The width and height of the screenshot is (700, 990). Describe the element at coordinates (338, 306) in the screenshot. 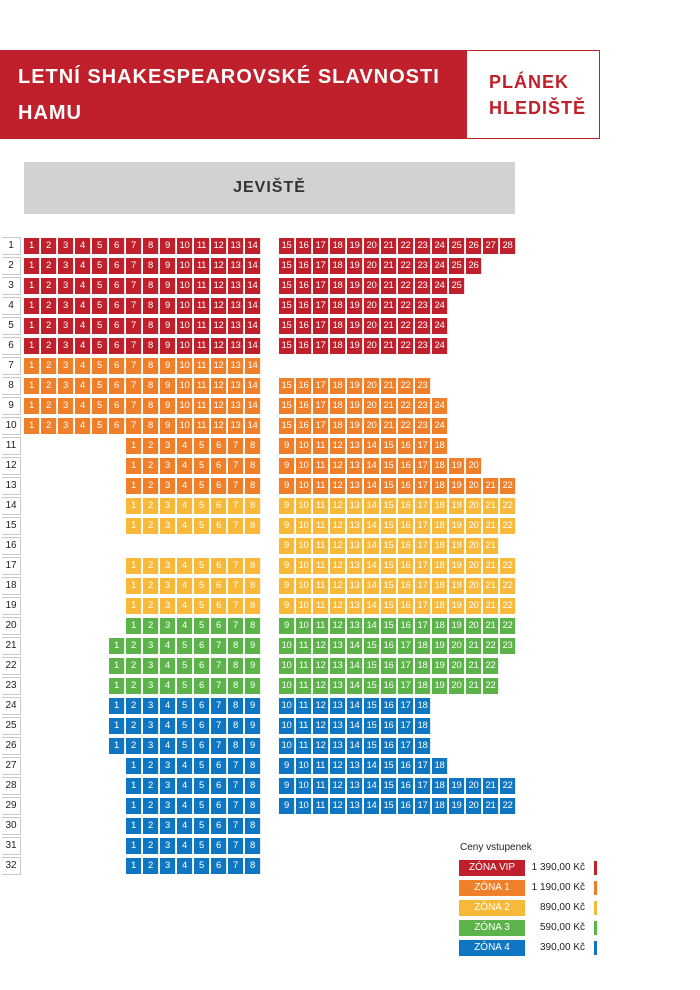

I see `seat: 18` at that location.